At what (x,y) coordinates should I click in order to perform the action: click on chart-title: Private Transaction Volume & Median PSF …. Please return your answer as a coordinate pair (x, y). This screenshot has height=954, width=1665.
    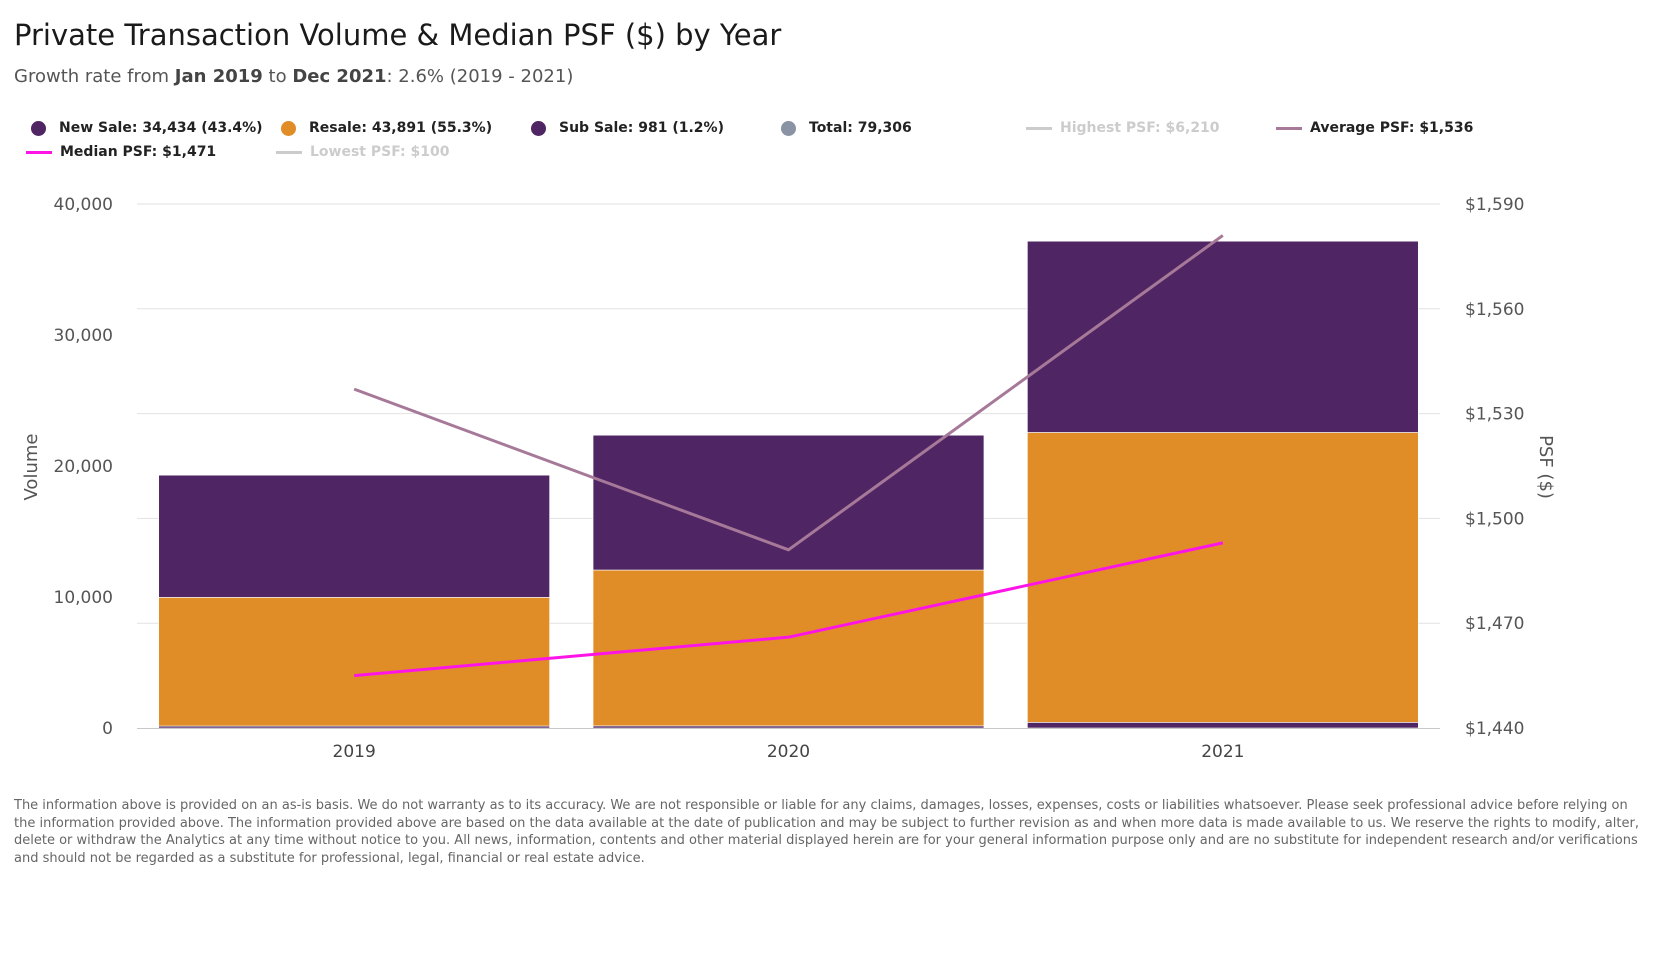
    Looking at the image, I should click on (398, 35).